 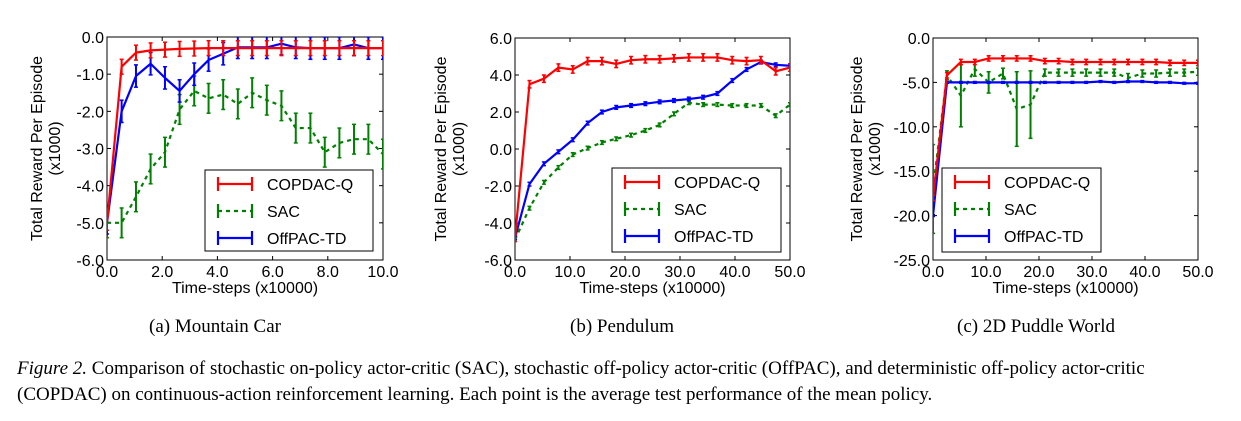 I want to click on subcaption-c: (c) 2D Puddle World, so click(x=1036, y=326).